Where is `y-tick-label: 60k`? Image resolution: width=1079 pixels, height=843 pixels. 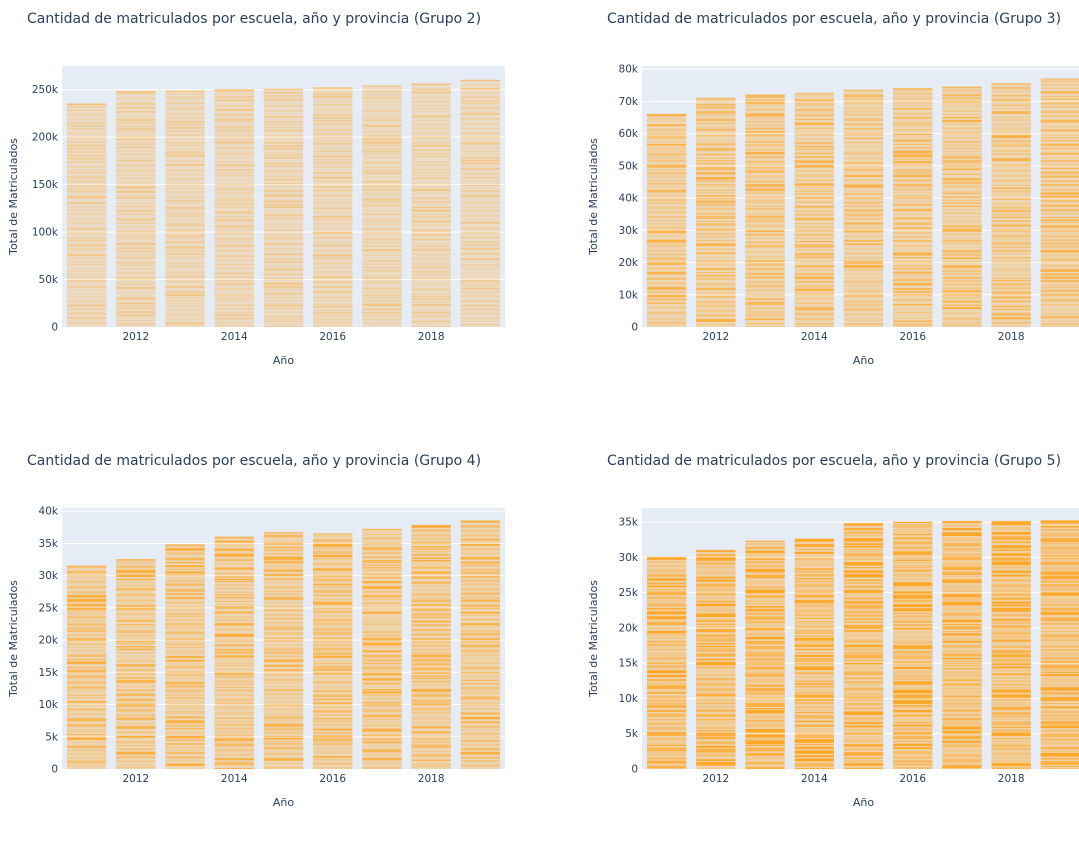
y-tick-label: 60k is located at coordinates (629, 134).